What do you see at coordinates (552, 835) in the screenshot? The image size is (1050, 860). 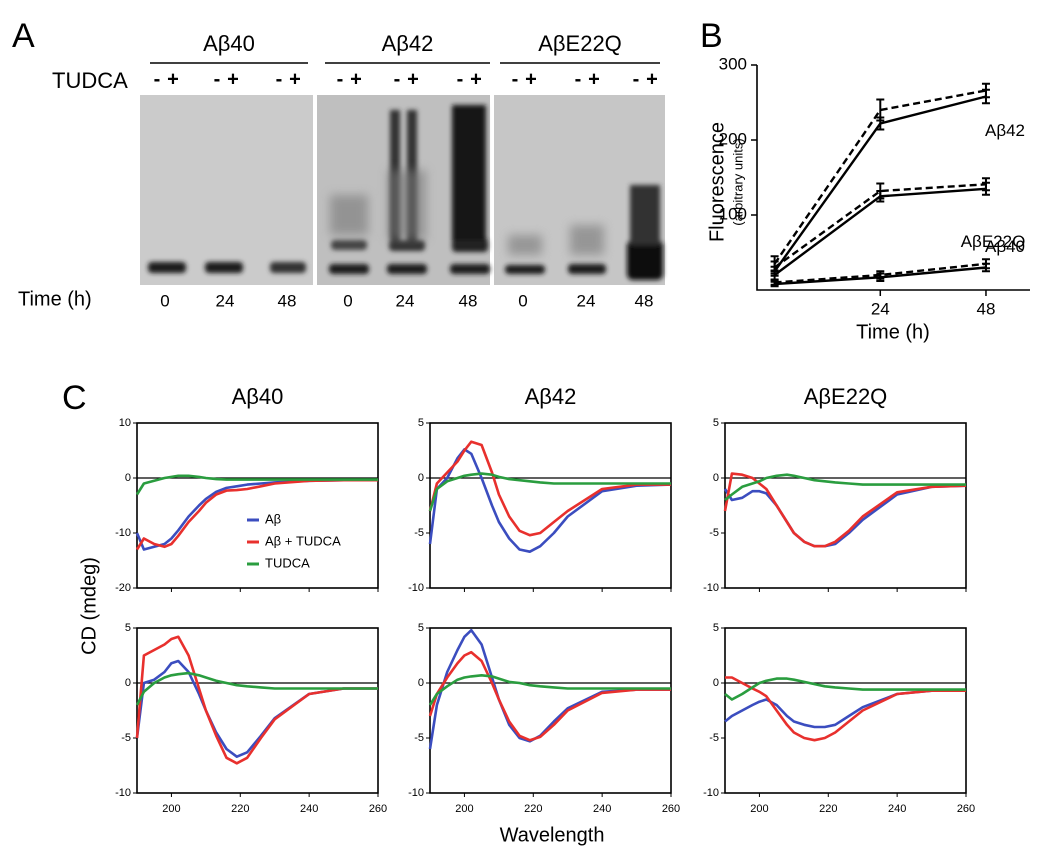 I see `x-axis-label: Wavelength` at bounding box center [552, 835].